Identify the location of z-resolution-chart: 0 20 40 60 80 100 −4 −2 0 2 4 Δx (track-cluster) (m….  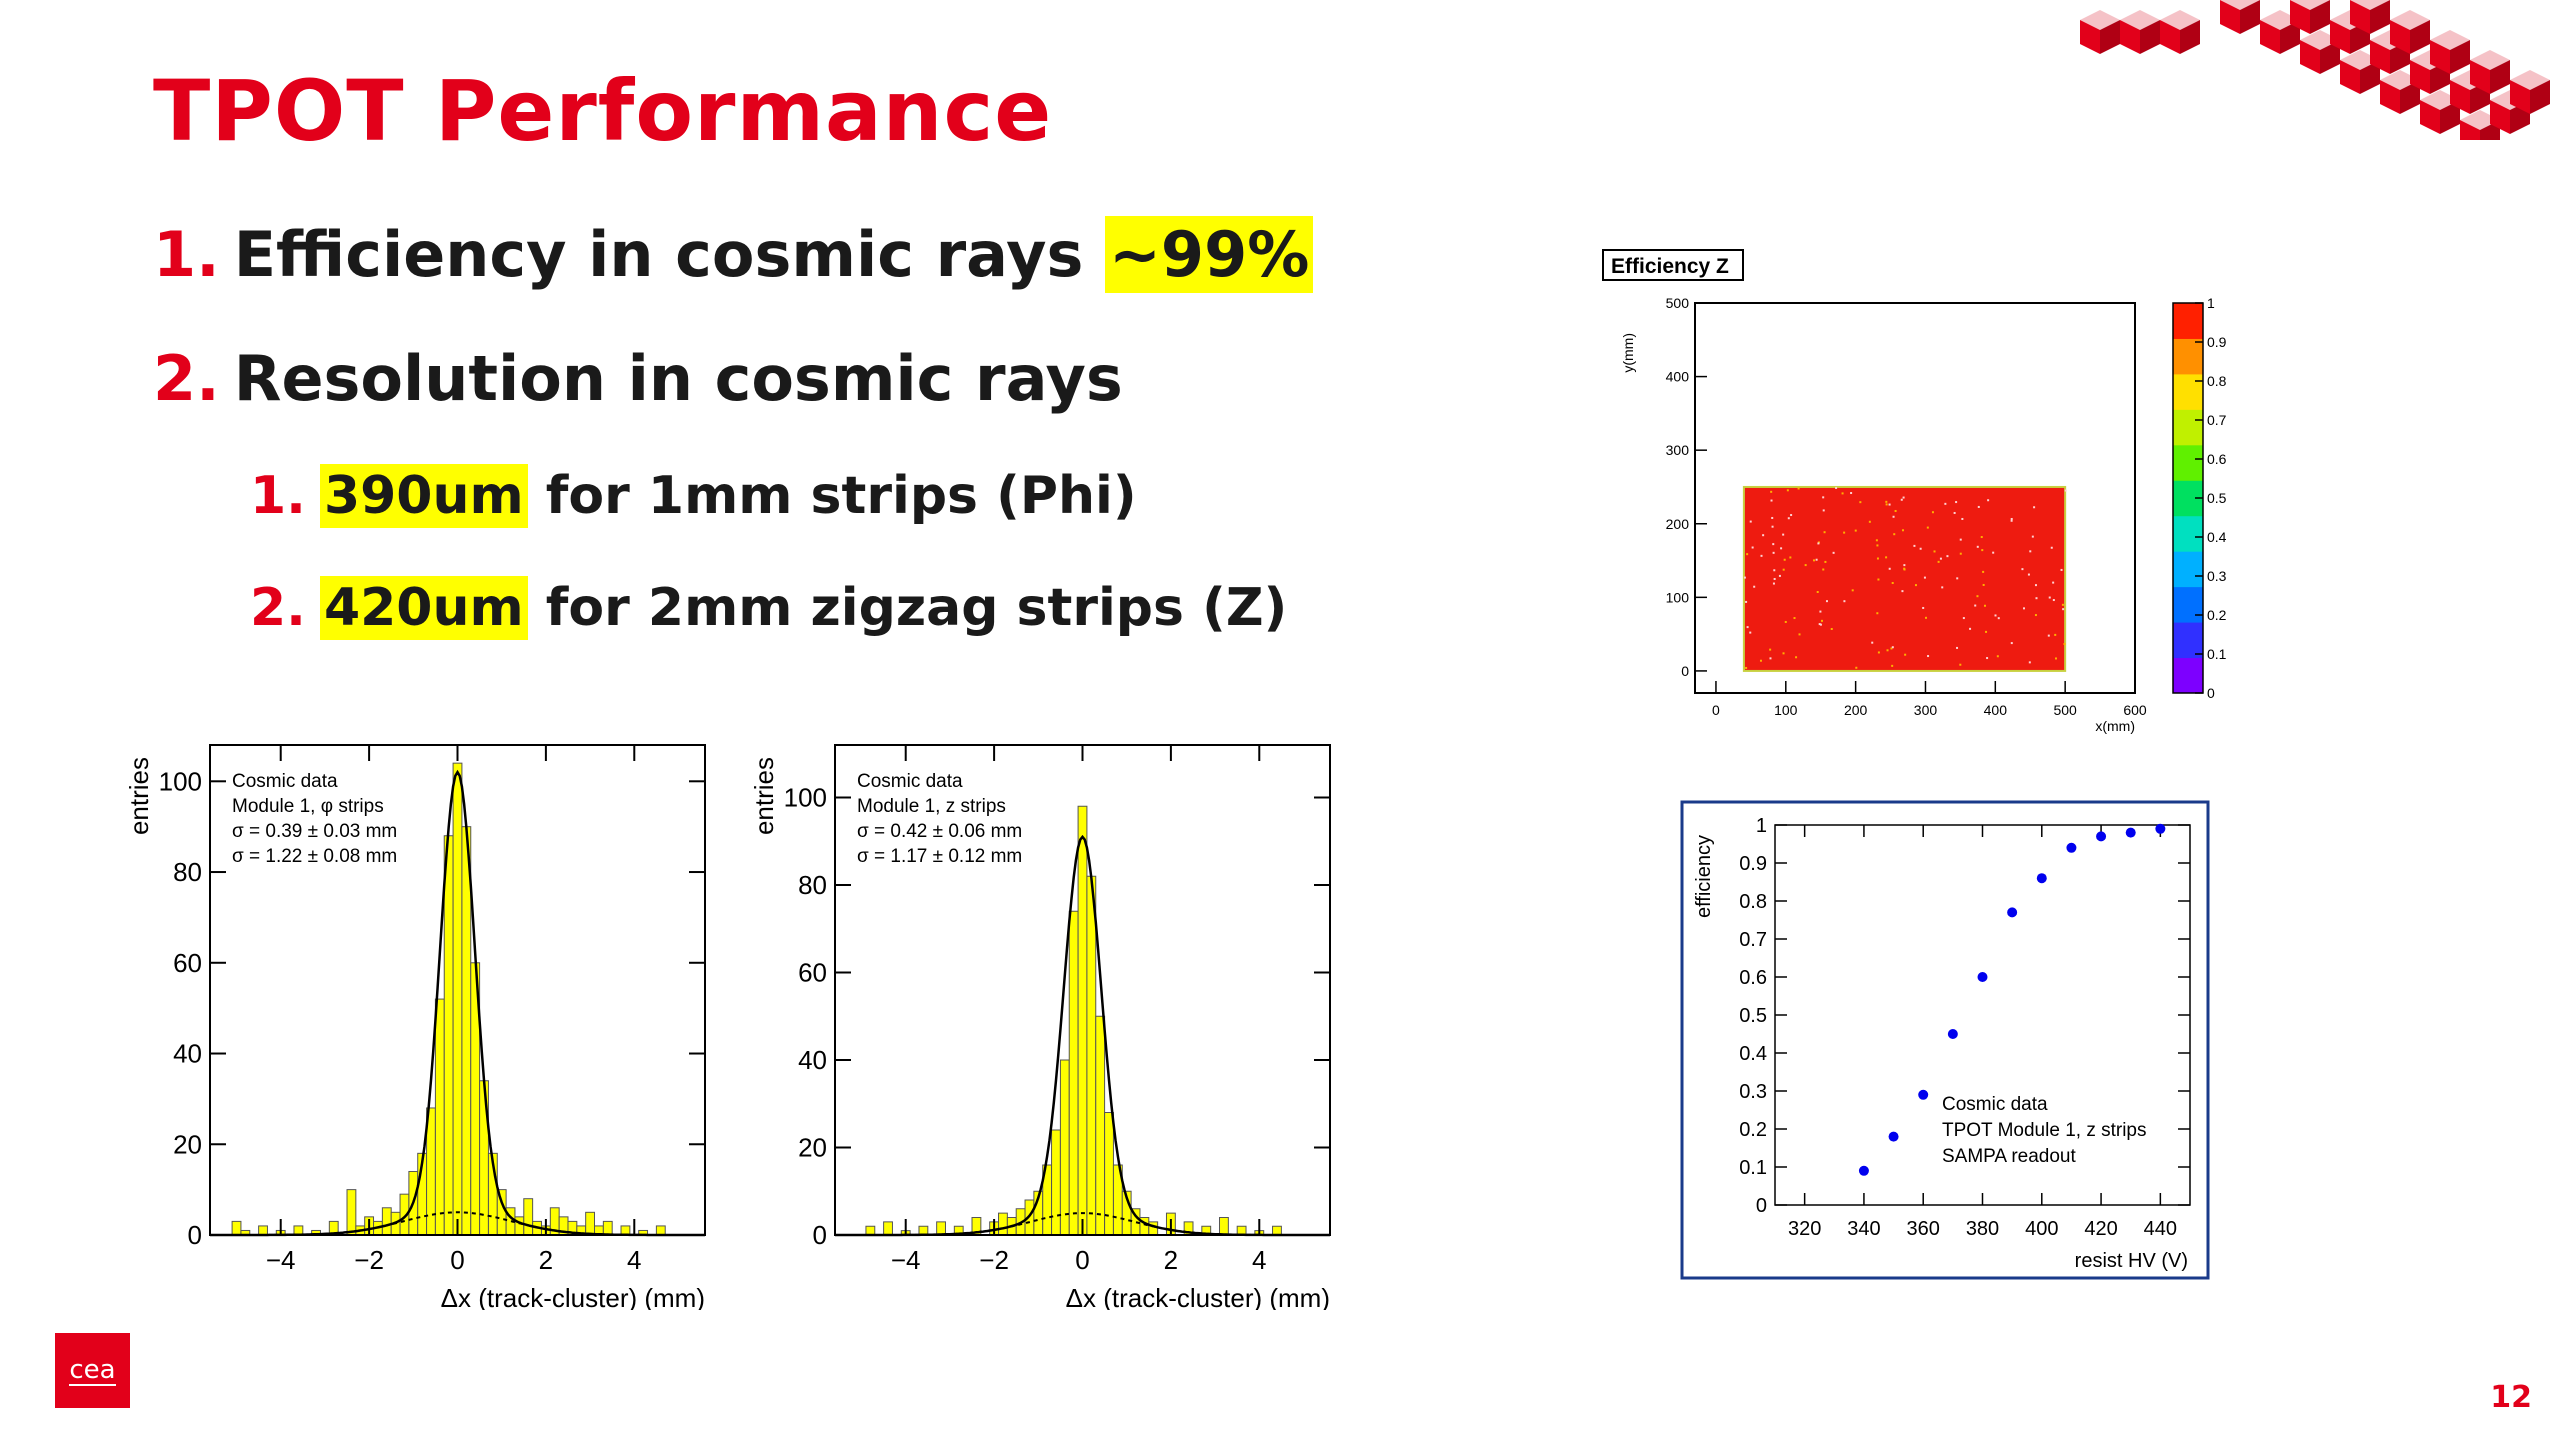
(1040, 1027).